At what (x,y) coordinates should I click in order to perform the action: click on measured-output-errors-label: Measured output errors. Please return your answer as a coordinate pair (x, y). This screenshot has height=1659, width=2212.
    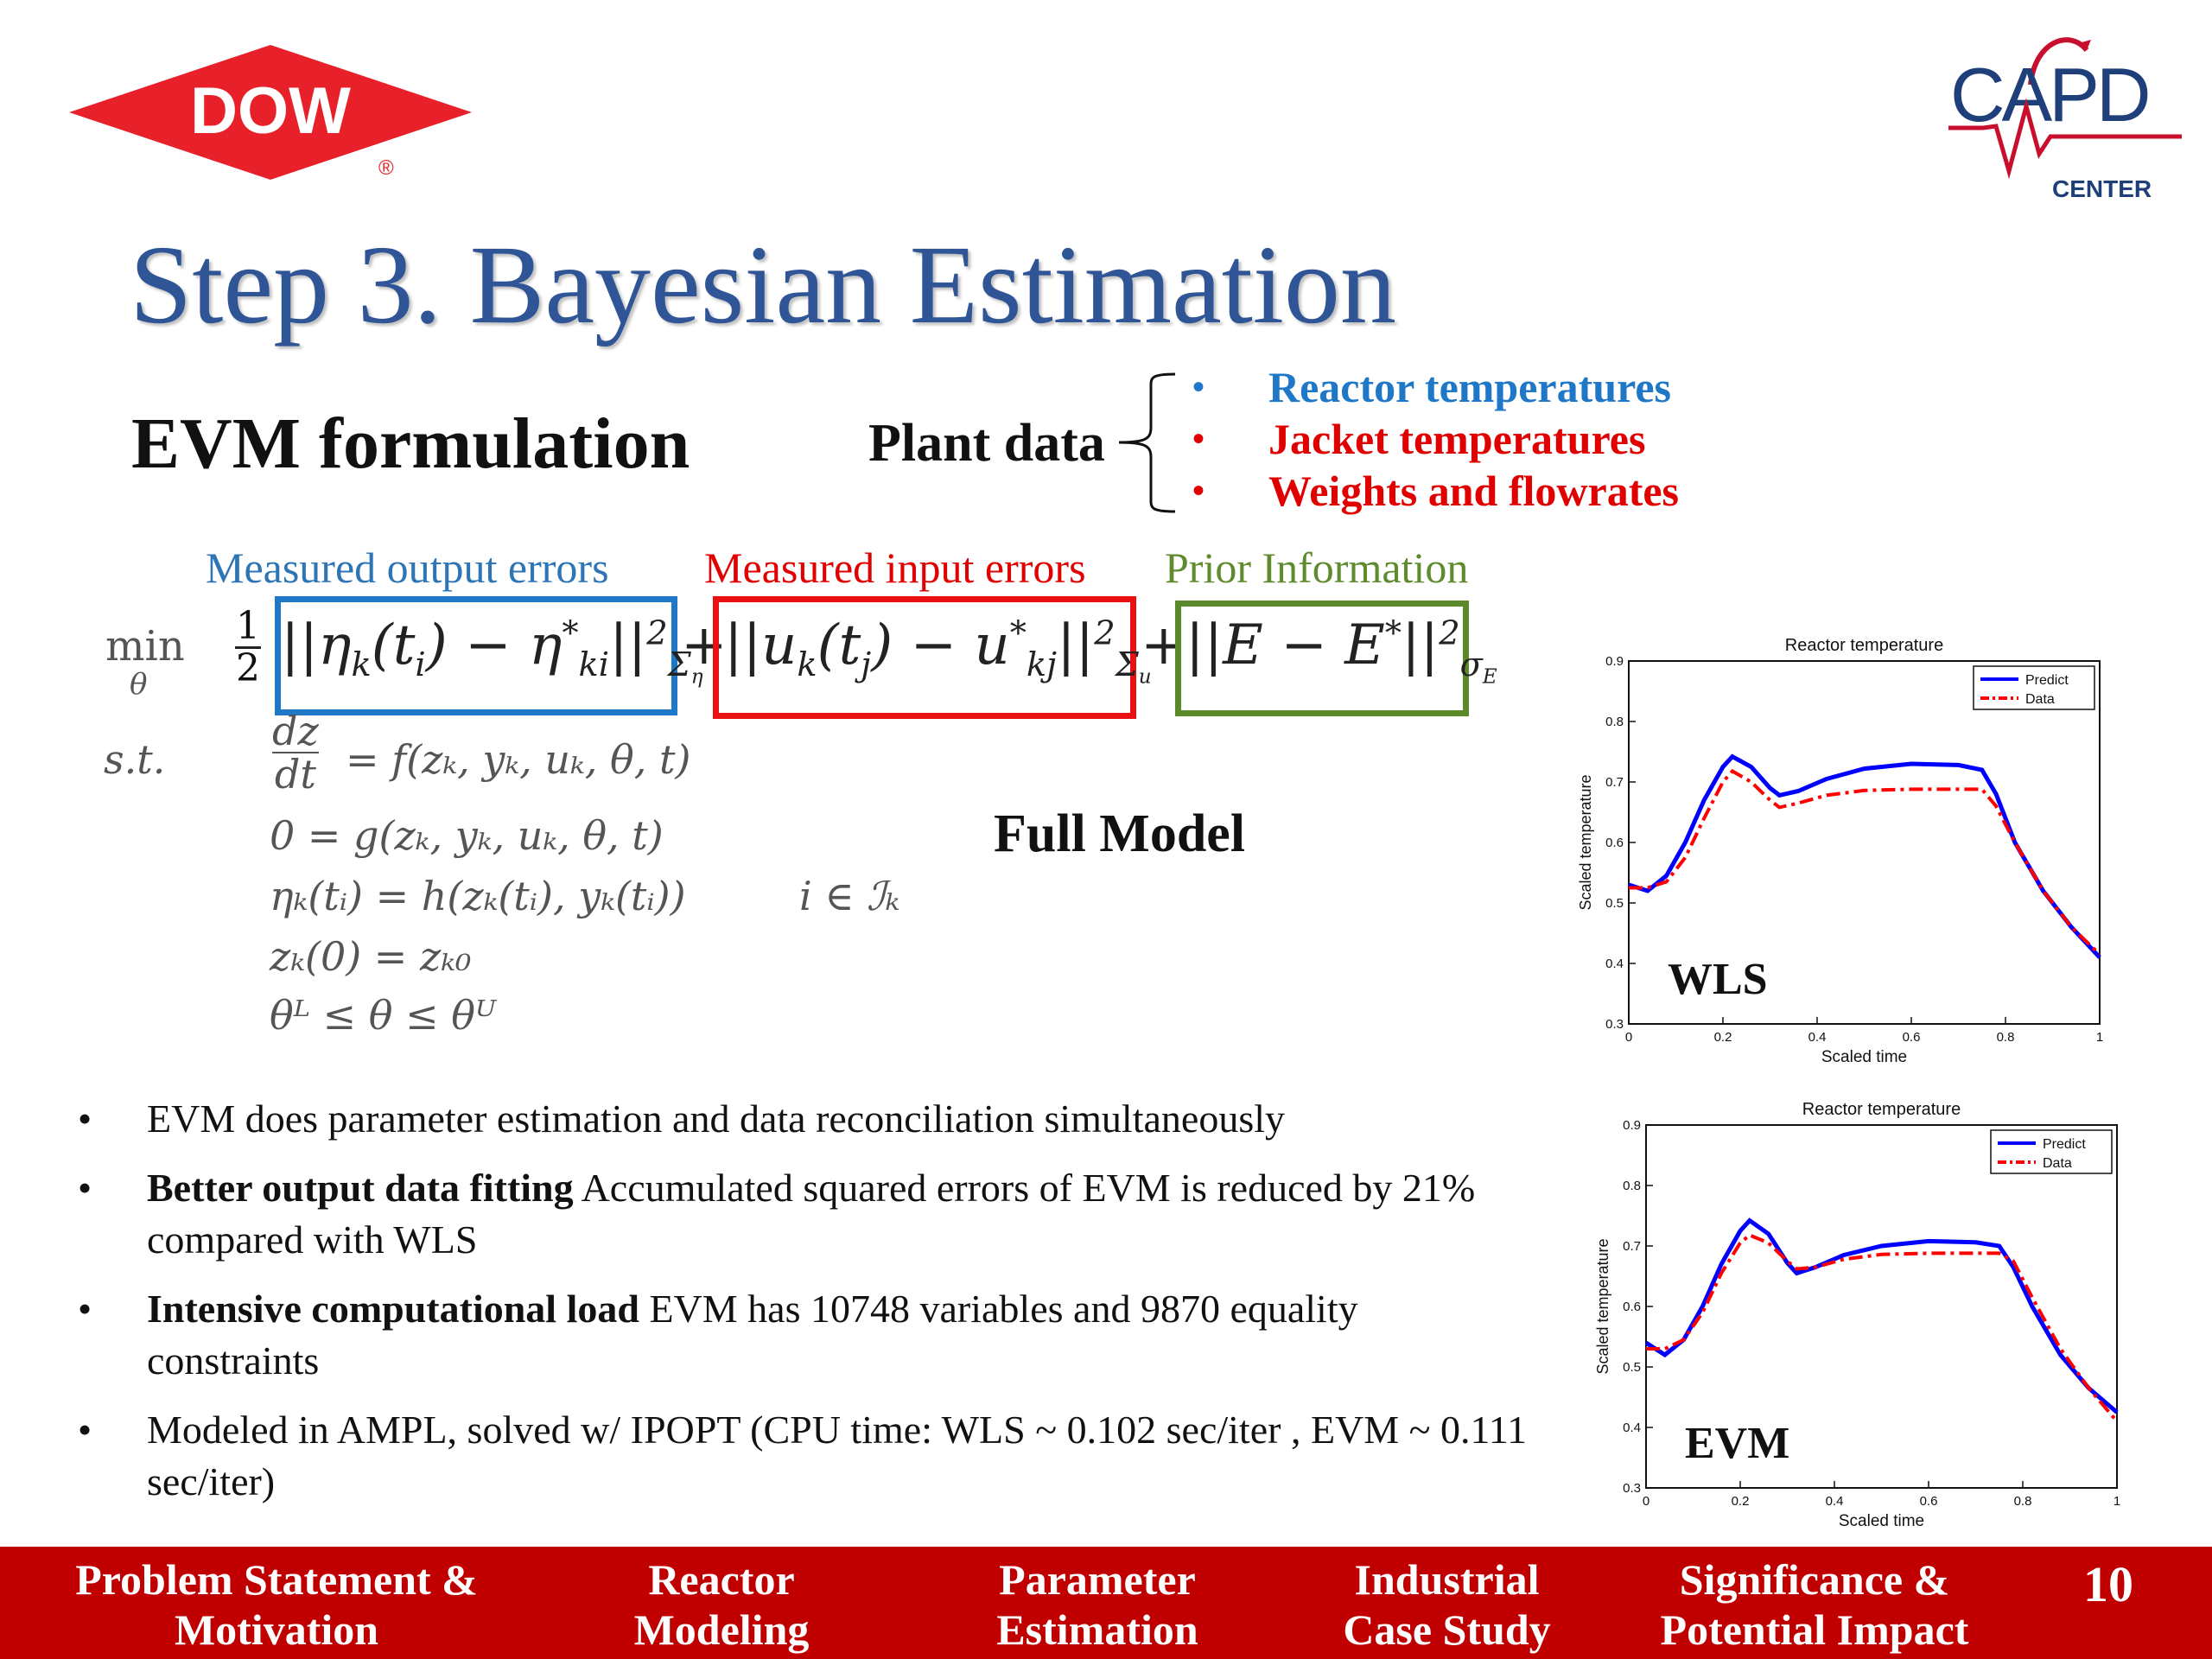
    Looking at the image, I should click on (407, 567).